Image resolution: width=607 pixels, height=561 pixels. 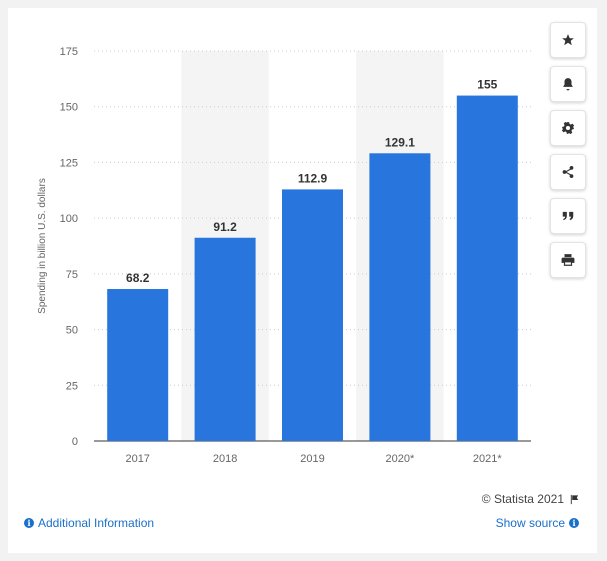 What do you see at coordinates (137, 459) in the screenshot?
I see `x-tick-label: 2017` at bounding box center [137, 459].